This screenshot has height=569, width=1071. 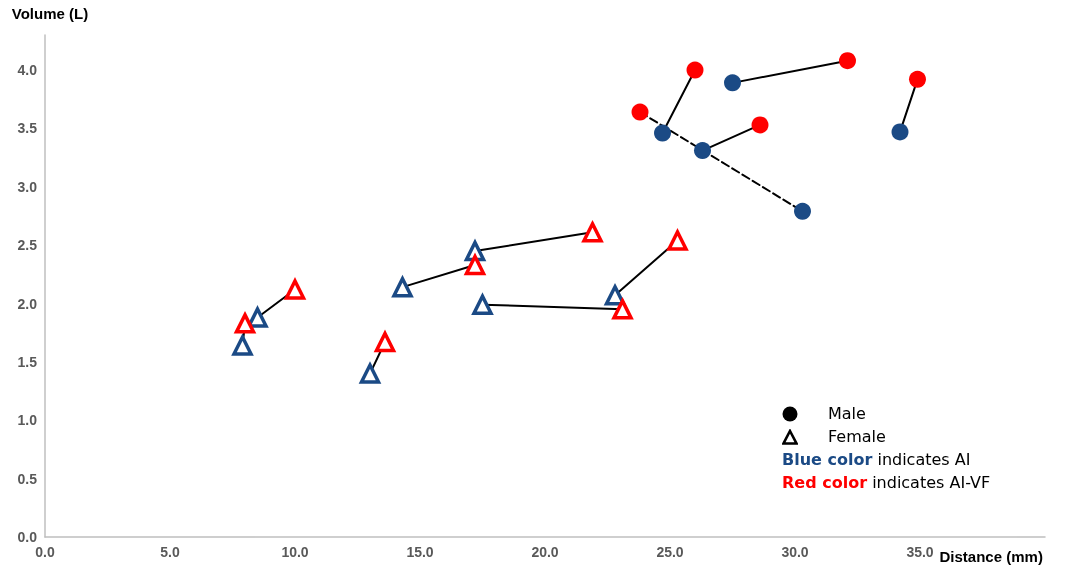 I want to click on annotation: Female, so click(x=857, y=437).